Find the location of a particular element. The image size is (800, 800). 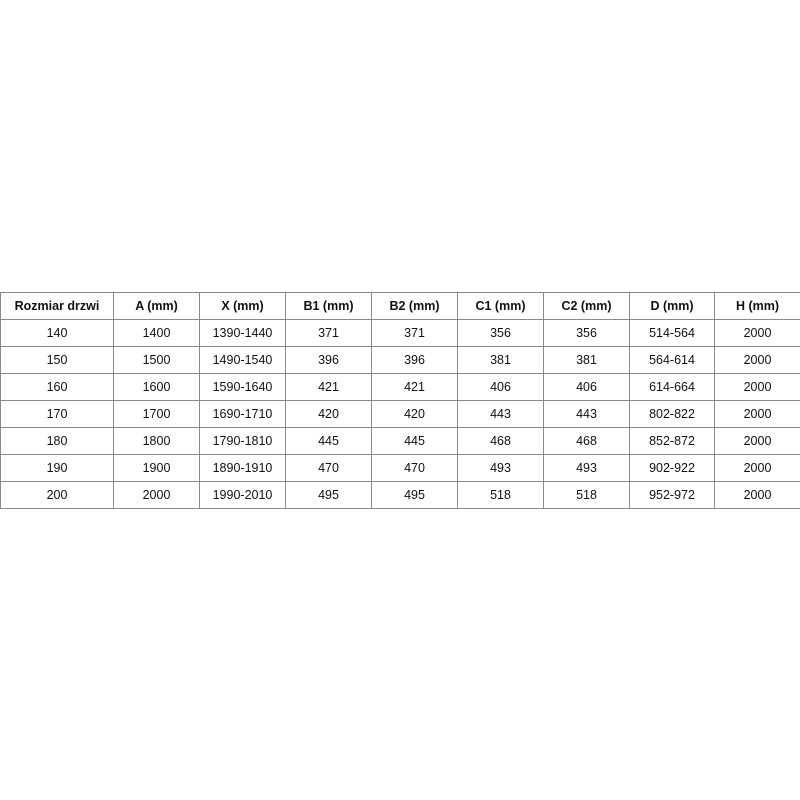

table-cell: 150 is located at coordinates (57, 360).